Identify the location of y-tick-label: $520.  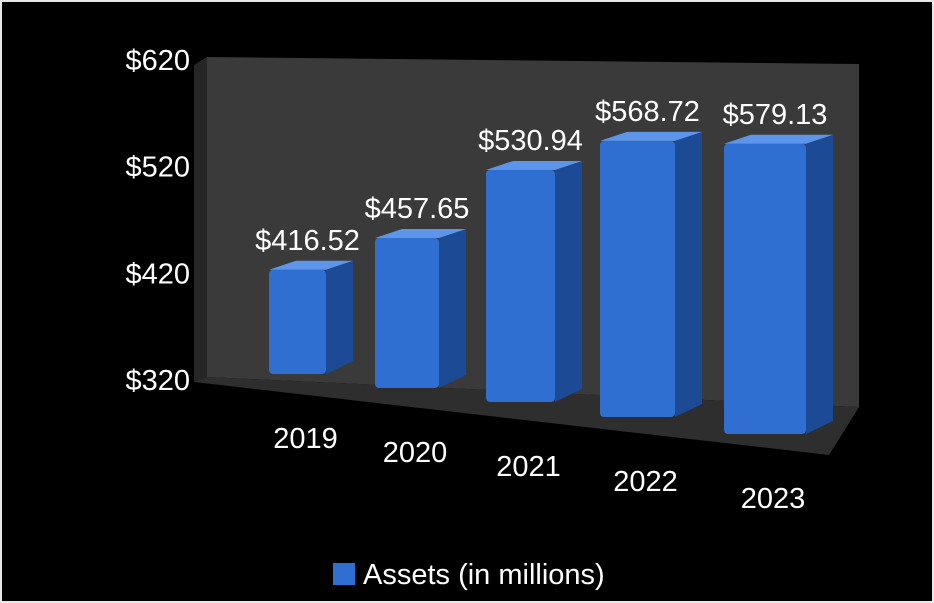
(157, 168).